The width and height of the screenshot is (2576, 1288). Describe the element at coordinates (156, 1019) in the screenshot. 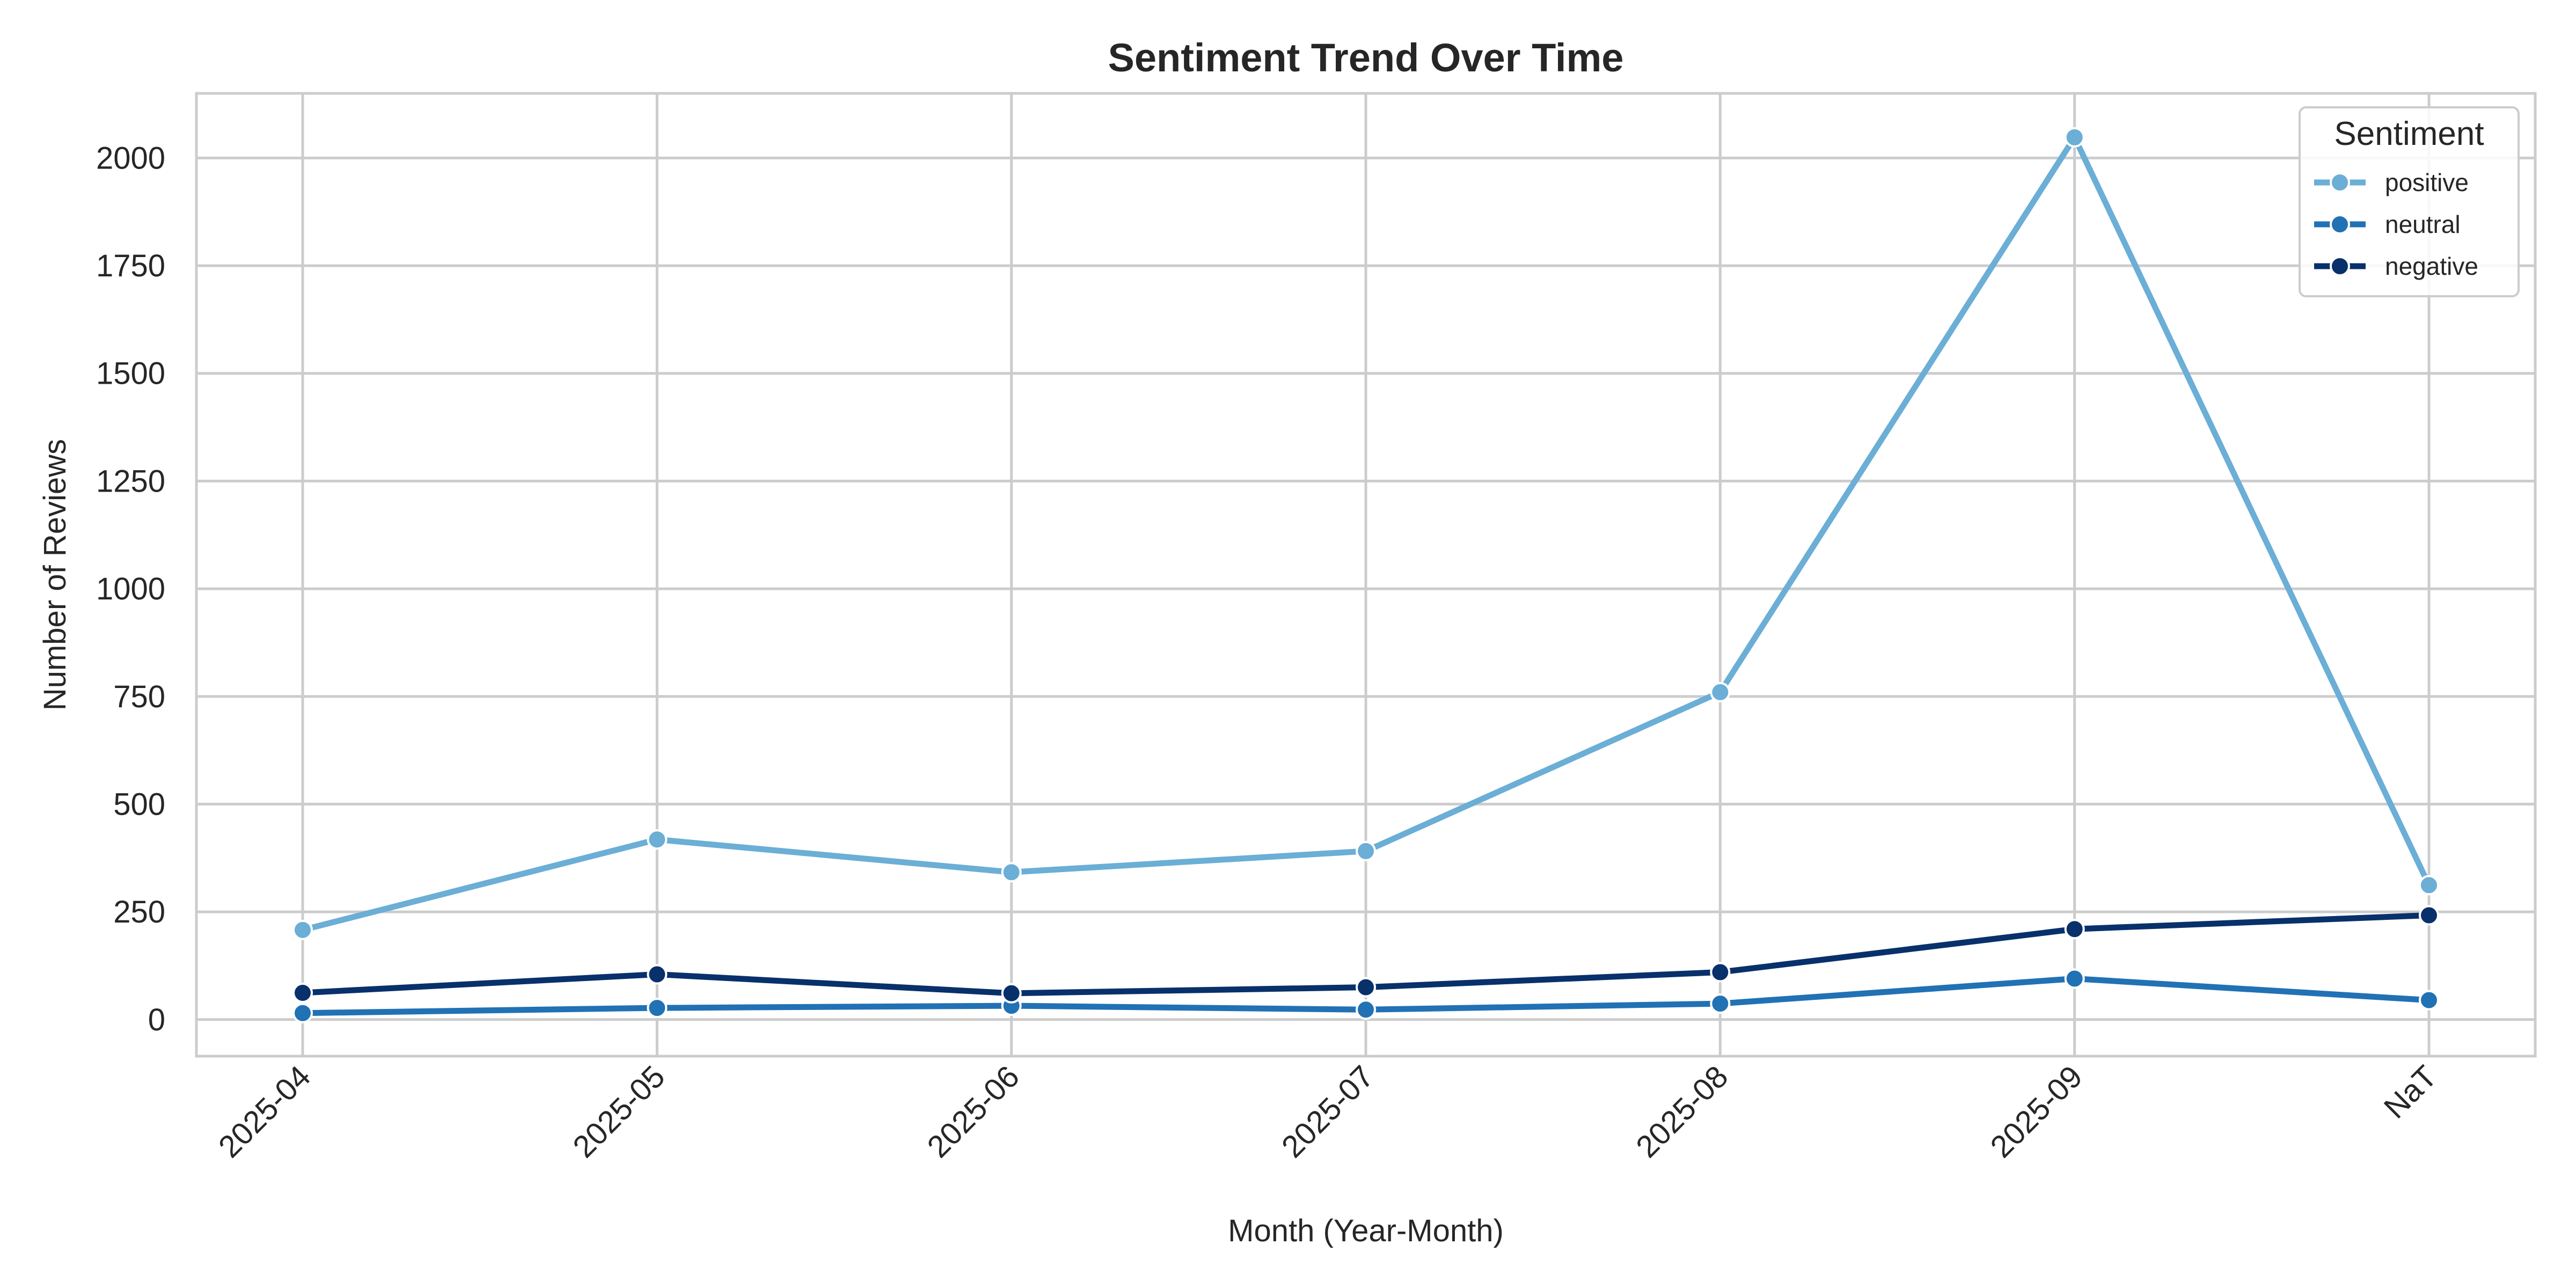

I see `y-tick-label: 0` at that location.